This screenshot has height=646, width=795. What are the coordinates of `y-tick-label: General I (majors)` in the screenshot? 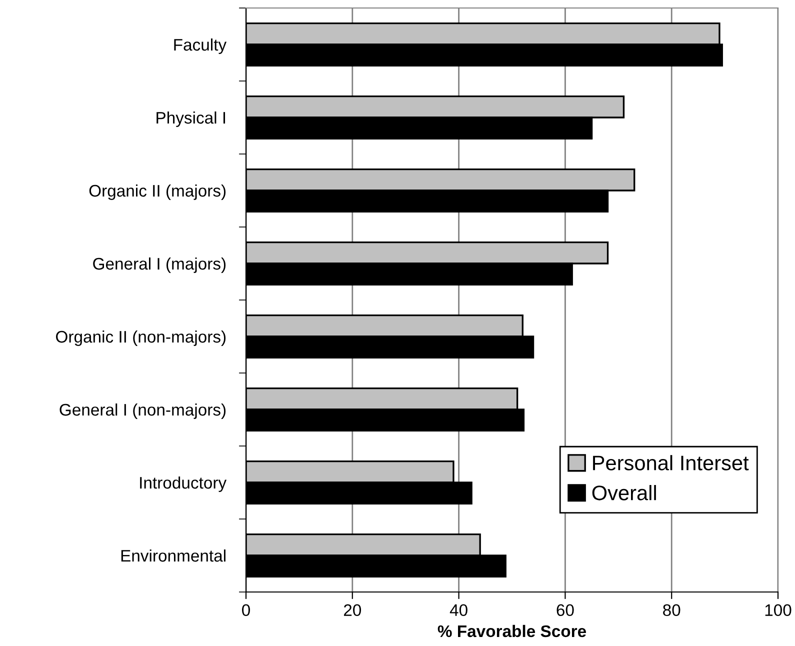 It's located at (159, 265).